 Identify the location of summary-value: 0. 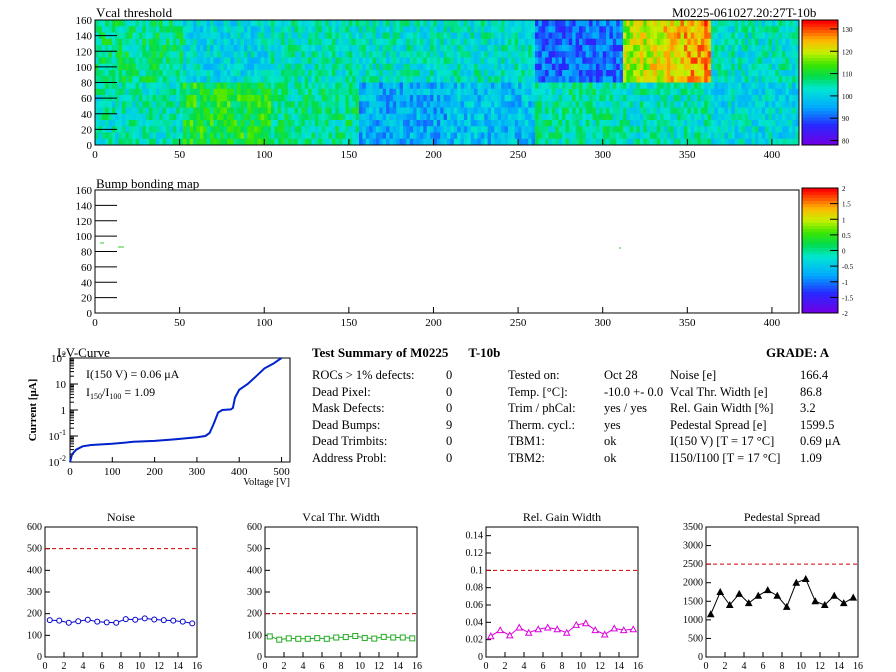
(449, 375).